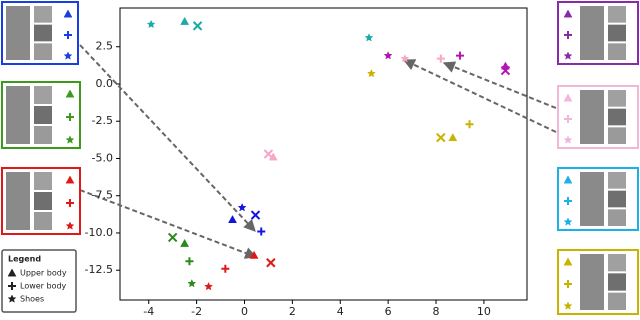 Image resolution: width=640 pixels, height=320 pixels. I want to click on x-tick-label: 4, so click(340, 311).